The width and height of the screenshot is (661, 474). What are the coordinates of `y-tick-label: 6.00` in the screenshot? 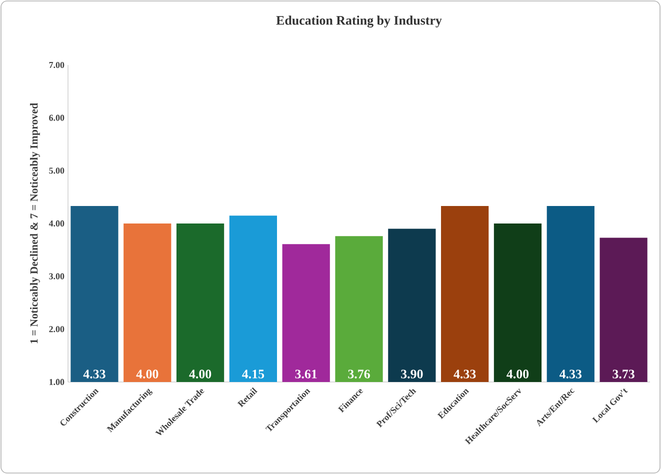 It's located at (56, 117).